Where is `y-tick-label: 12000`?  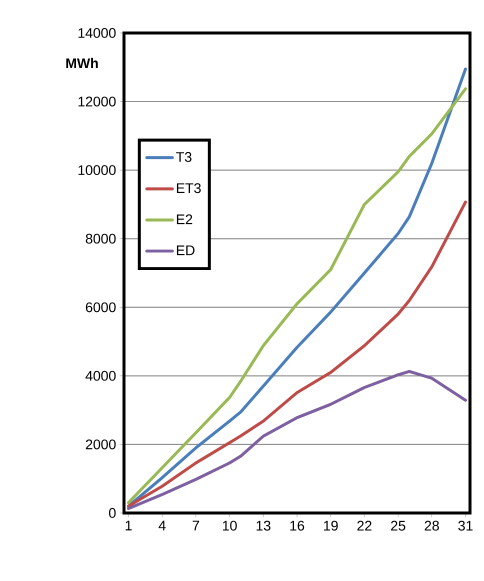 y-tick-label: 12000 is located at coordinates (97, 101).